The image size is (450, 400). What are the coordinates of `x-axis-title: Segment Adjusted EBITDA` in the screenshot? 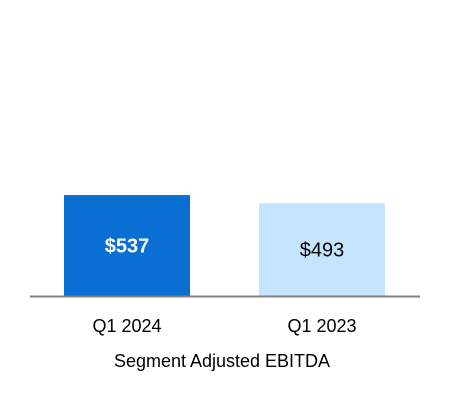 It's located at (222, 361).